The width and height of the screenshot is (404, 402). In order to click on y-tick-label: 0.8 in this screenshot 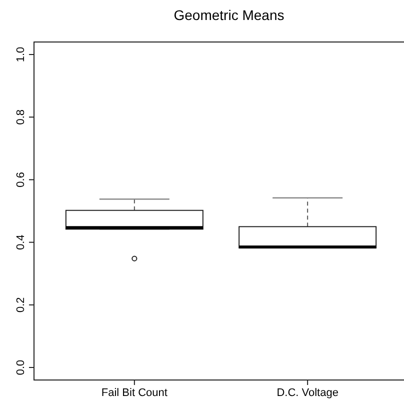, I will do `click(21, 117)`.